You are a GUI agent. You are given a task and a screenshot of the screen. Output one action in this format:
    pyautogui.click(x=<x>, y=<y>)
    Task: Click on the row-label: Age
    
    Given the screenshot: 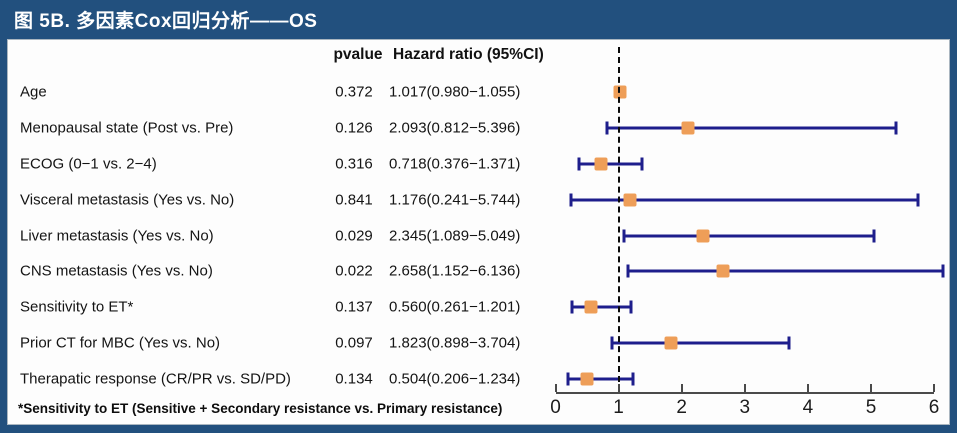 What is the action you would take?
    pyautogui.click(x=33, y=92)
    